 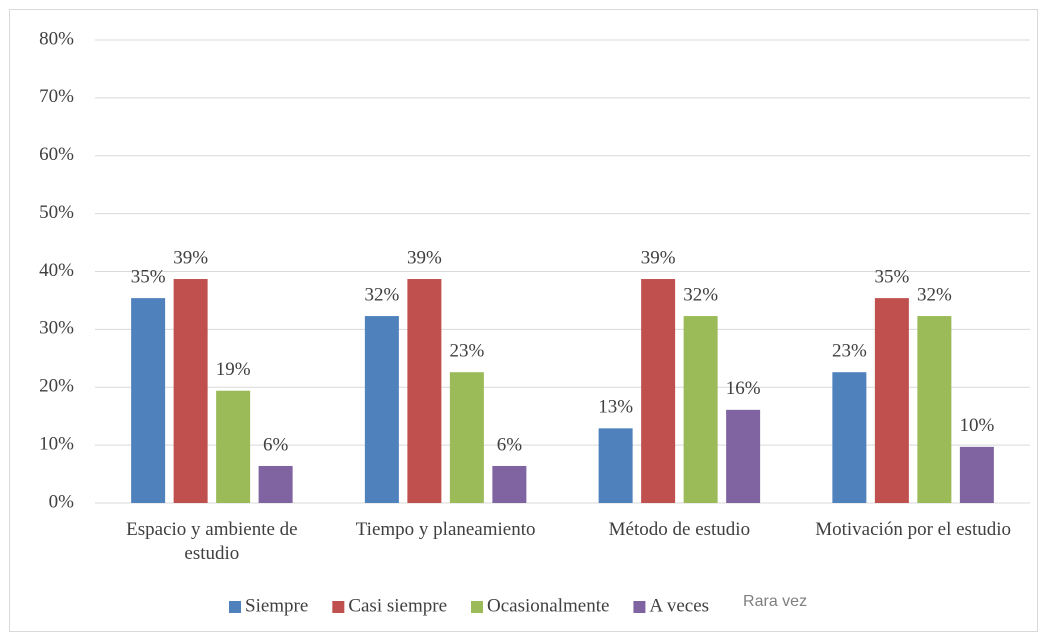 What do you see at coordinates (548, 605) in the screenshot?
I see `legend-label: Ocasionalmente` at bounding box center [548, 605].